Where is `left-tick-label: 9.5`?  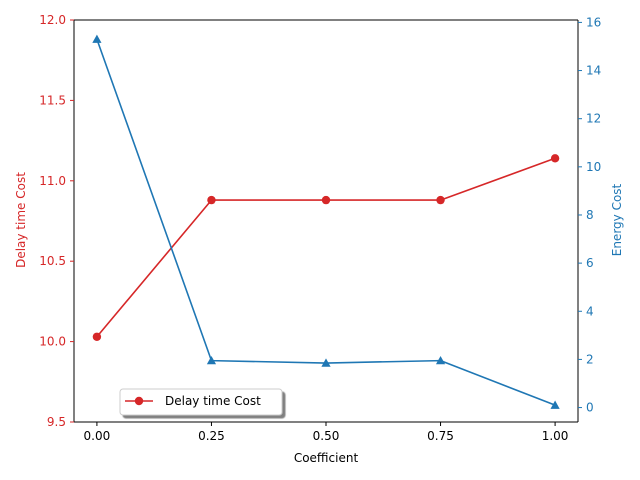 left-tick-label: 9.5 is located at coordinates (56, 422).